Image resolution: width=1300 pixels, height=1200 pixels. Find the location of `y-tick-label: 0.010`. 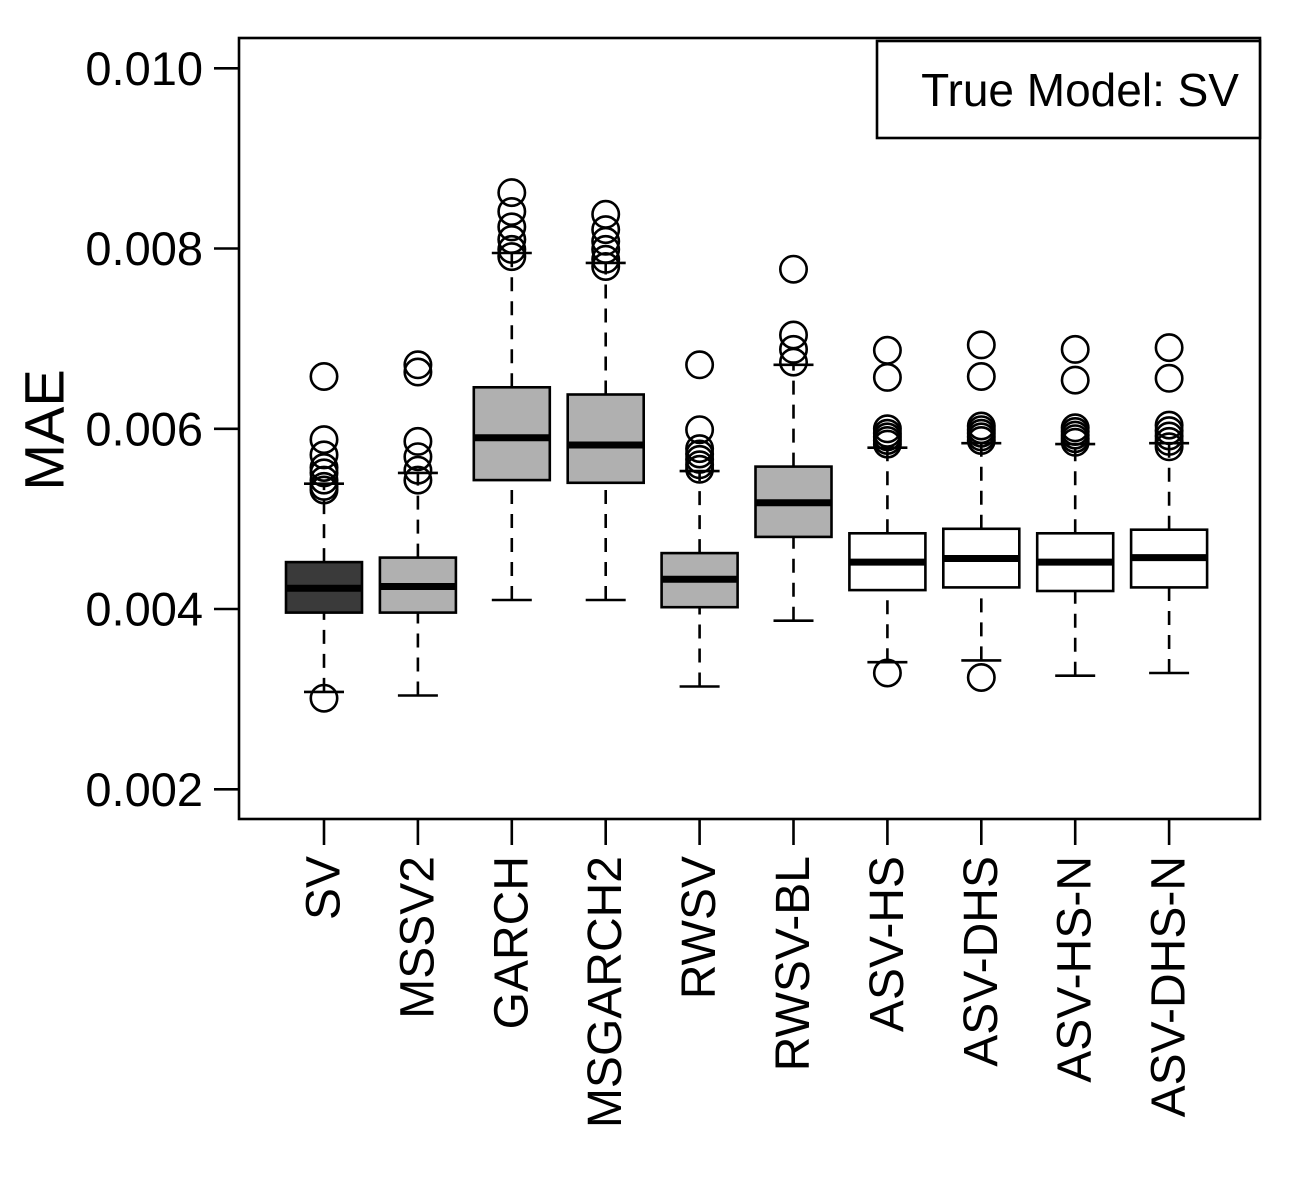

y-tick-label: 0.010 is located at coordinates (144, 68).